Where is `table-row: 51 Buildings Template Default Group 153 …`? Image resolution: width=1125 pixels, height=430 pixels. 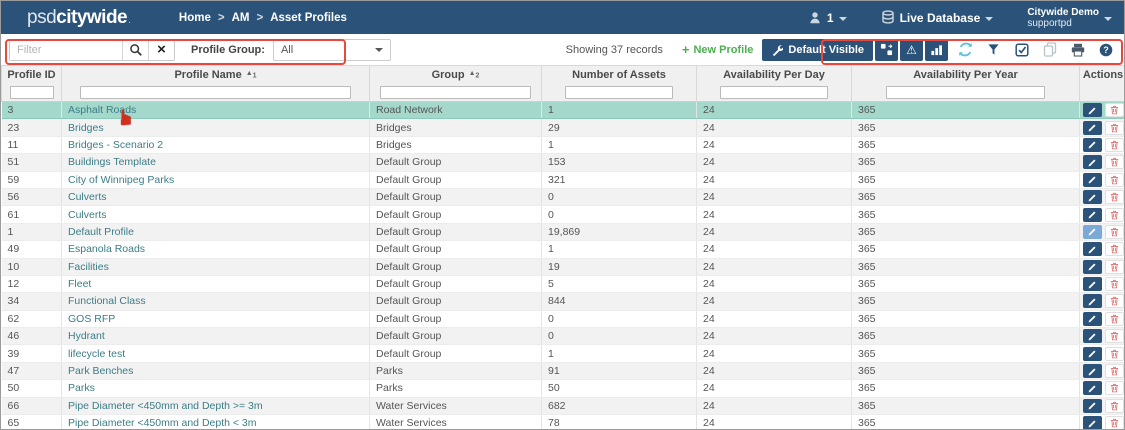
table-row: 51 Buildings Template Default Group 153 … is located at coordinates (562, 162).